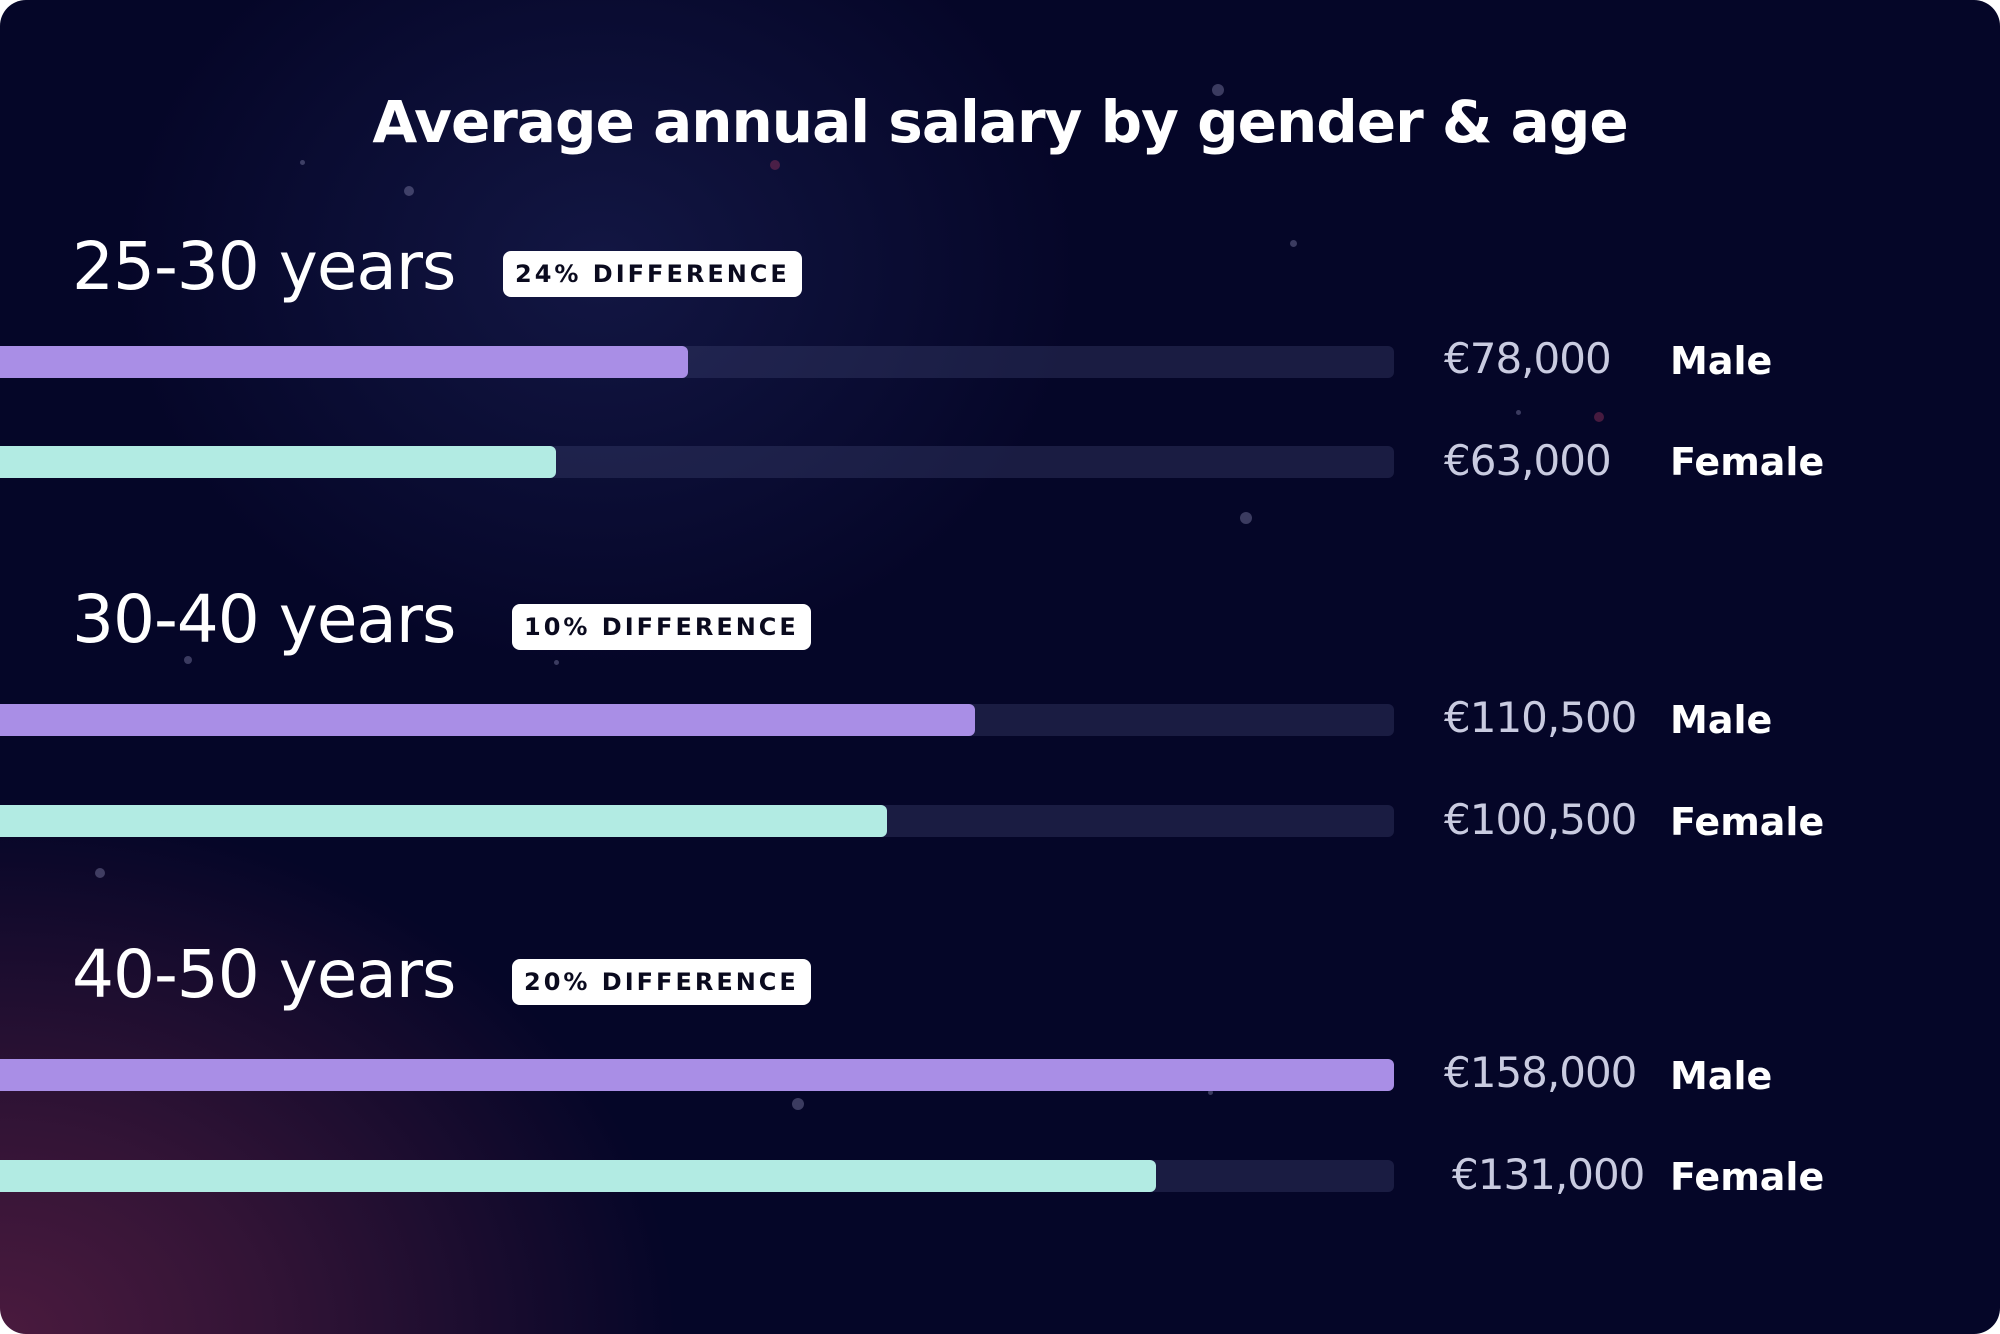  What do you see at coordinates (1528, 460) in the screenshot?
I see `value-label: €63,000` at bounding box center [1528, 460].